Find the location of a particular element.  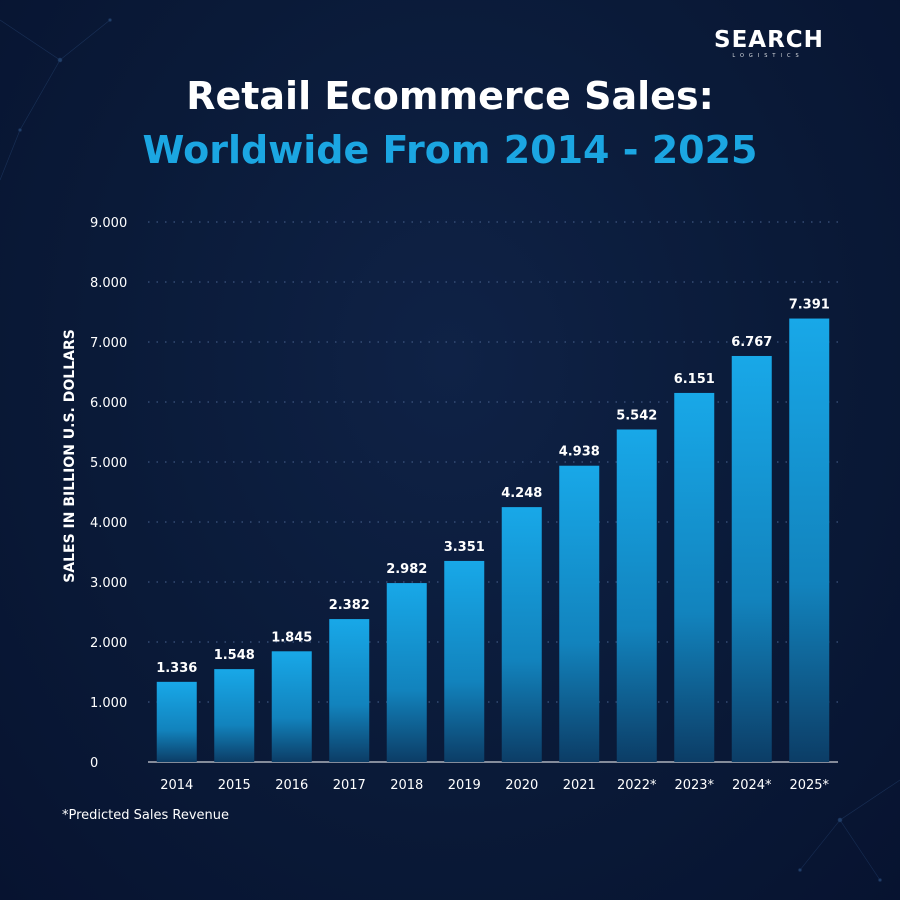

y-tick-label: 4.000 is located at coordinates (108, 523).